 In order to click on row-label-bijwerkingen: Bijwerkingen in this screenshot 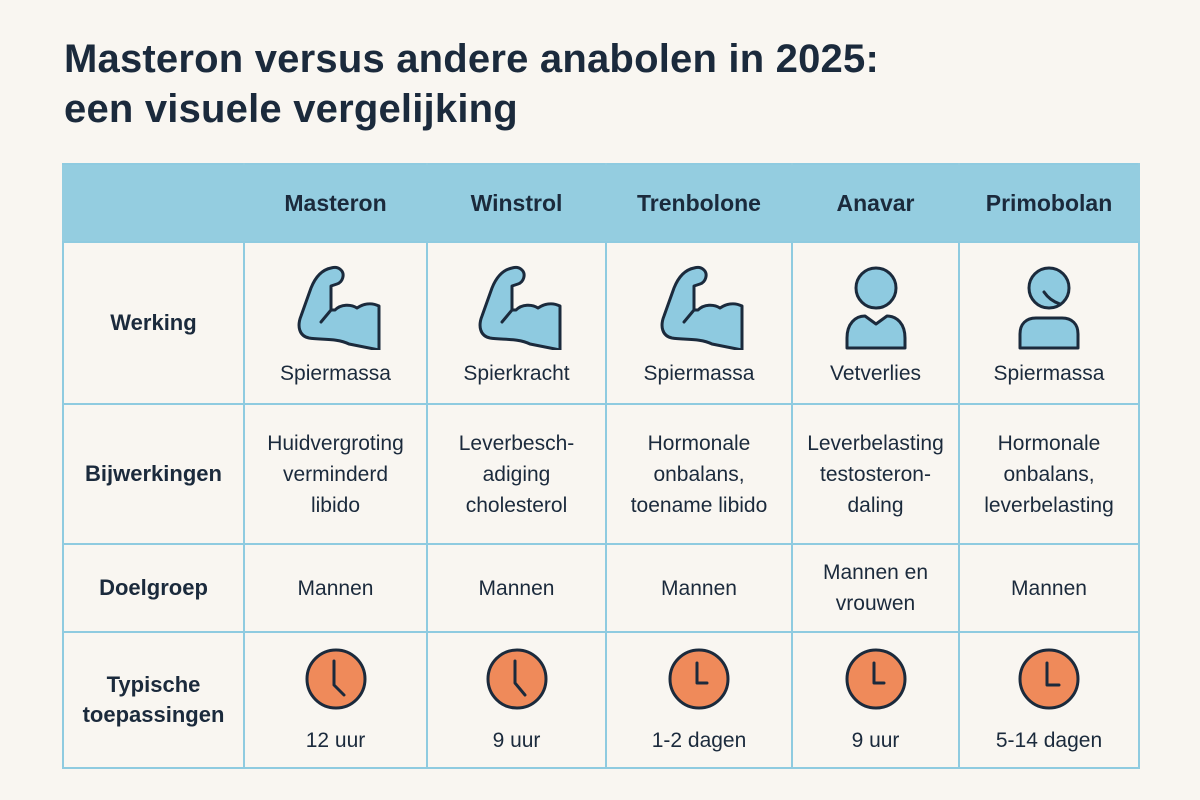, I will do `click(153, 474)`.